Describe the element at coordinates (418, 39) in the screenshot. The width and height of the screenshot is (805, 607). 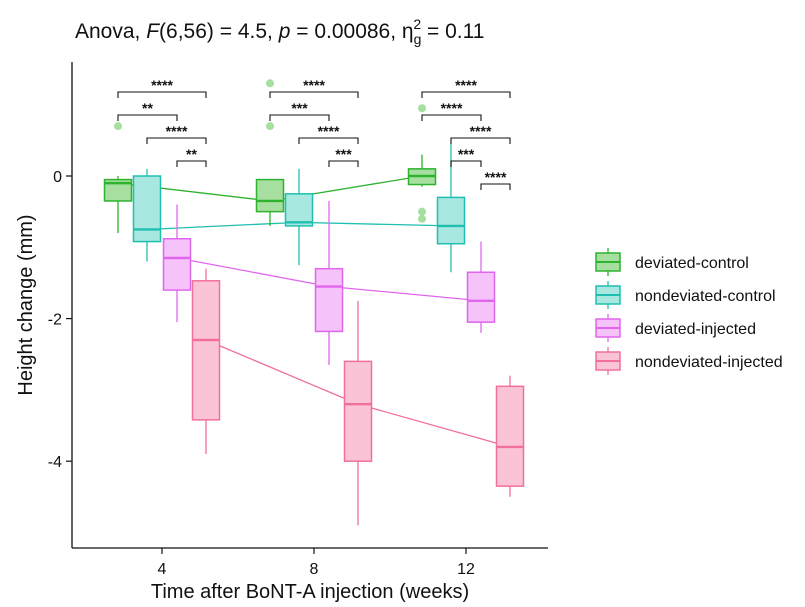
I see `title-eta-subscript: g` at that location.